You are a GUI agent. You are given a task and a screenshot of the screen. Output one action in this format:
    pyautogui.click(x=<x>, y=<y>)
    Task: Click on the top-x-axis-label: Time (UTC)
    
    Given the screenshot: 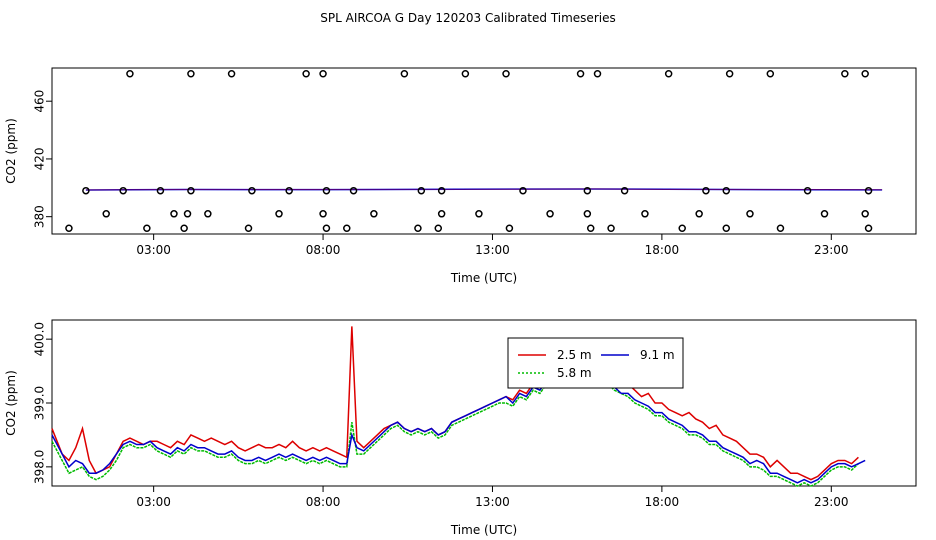 What is the action you would take?
    pyautogui.click(x=483, y=278)
    